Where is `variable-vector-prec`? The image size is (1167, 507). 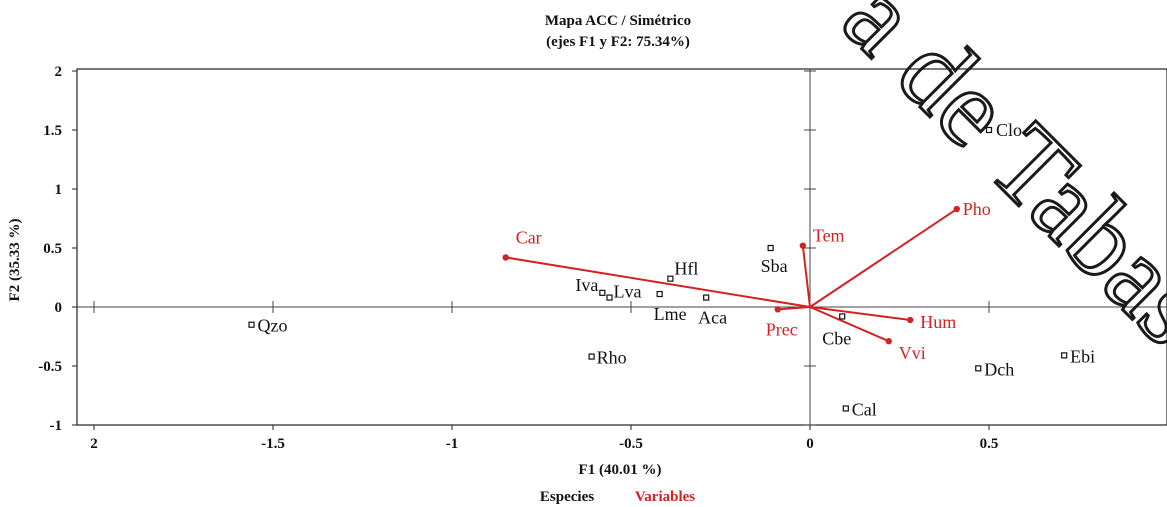
variable-vector-prec is located at coordinates (794, 308).